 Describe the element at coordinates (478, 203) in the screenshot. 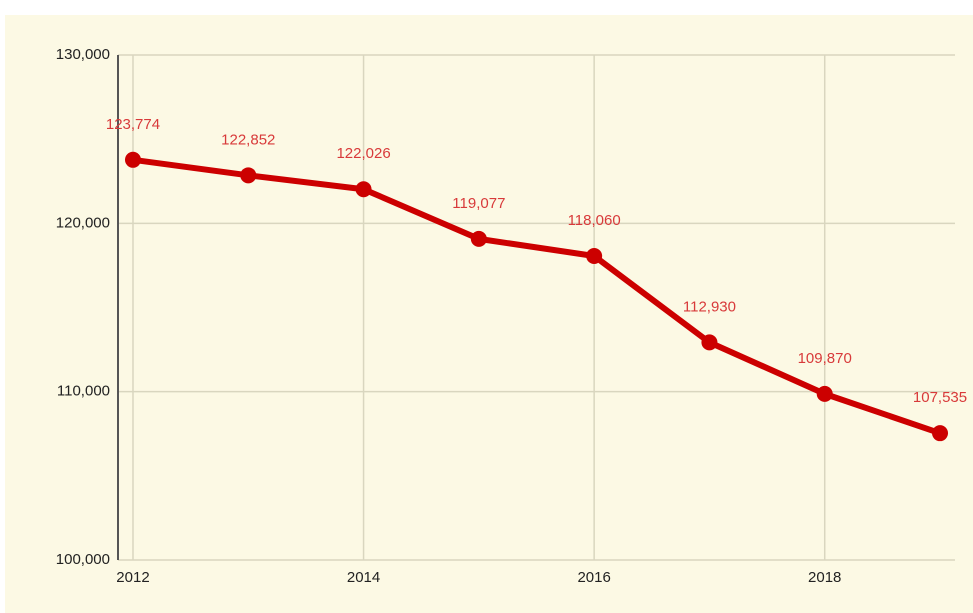

I see `value-label: 119,077` at that location.